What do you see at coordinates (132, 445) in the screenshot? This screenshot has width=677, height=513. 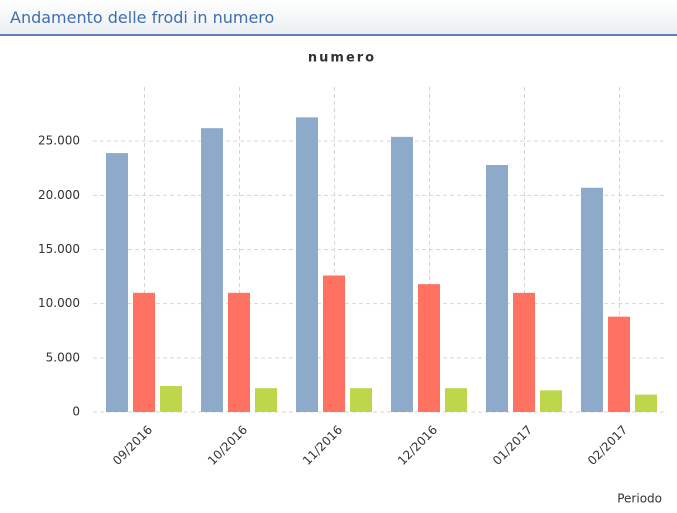 I see `x-tick-label: 09/2016` at bounding box center [132, 445].